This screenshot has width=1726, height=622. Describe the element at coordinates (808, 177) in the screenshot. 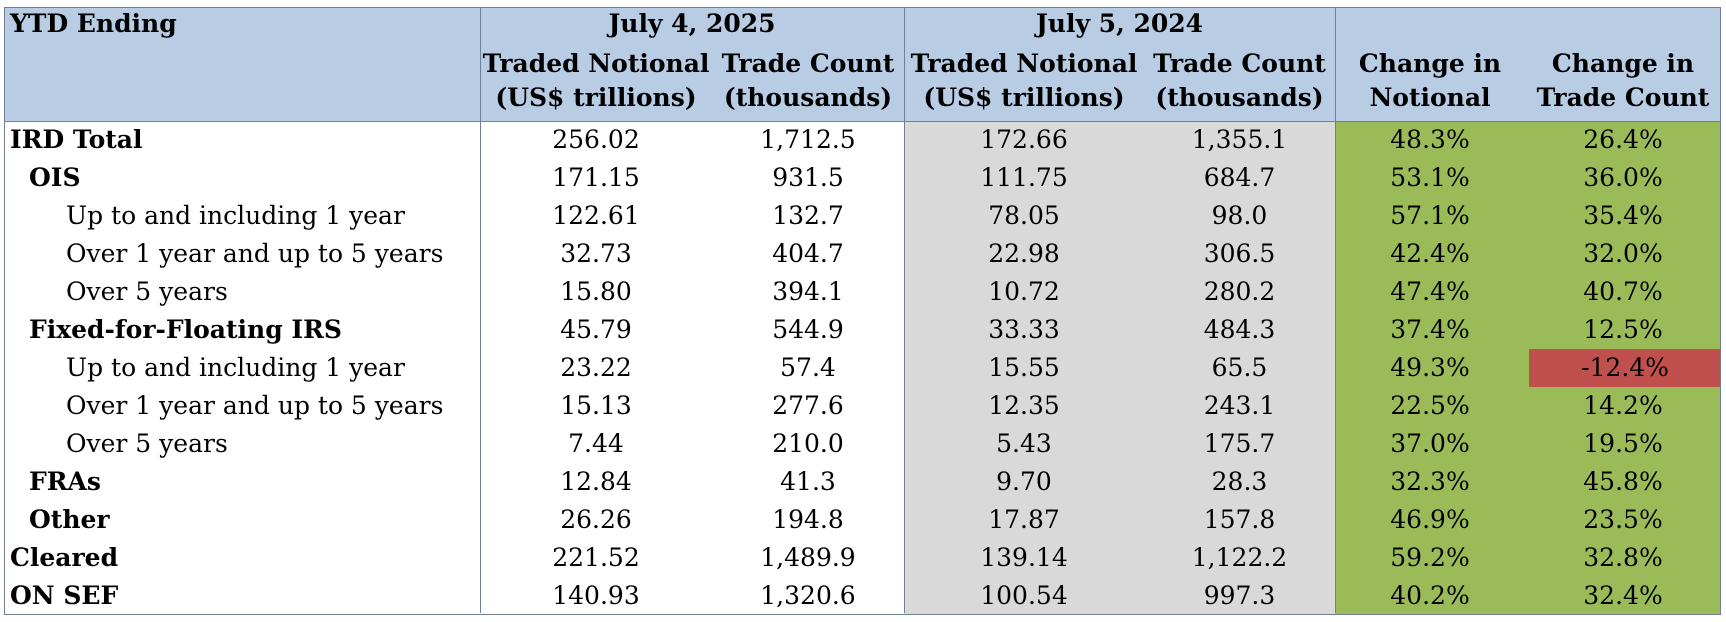

I see `count-2025-cell: 931.5` at that location.